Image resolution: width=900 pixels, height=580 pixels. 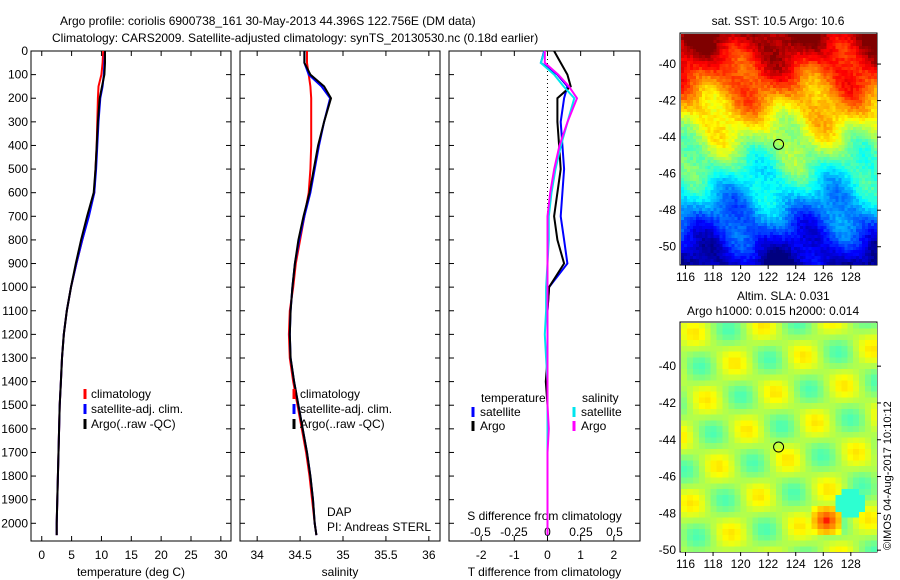 I want to click on legend-header-salinity: salinity, so click(x=600, y=398).